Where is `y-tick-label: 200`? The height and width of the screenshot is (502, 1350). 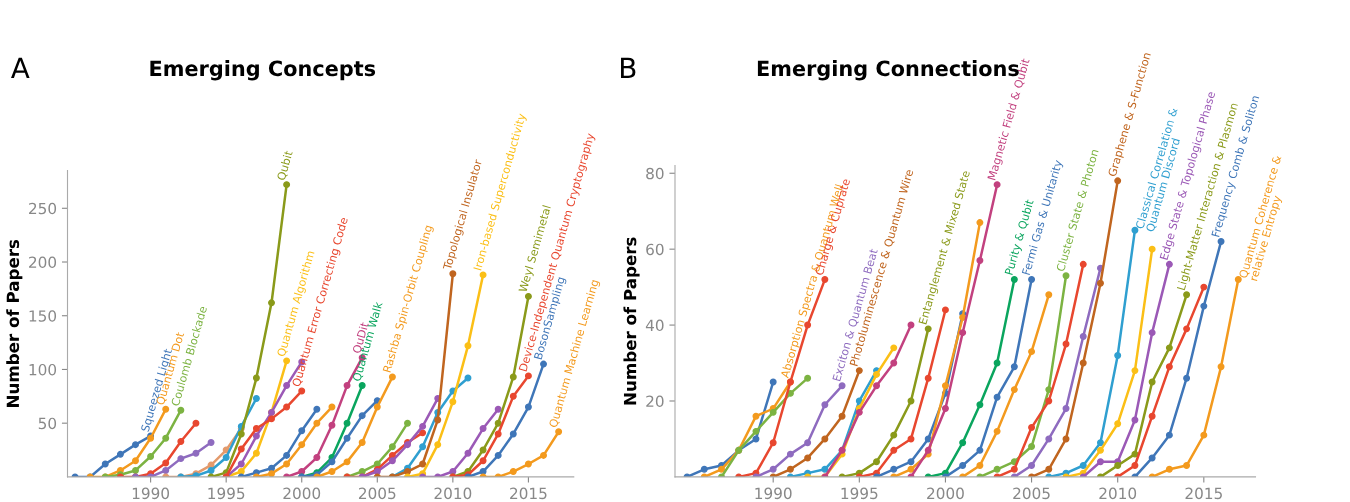
y-tick-label: 200 is located at coordinates (43, 262).